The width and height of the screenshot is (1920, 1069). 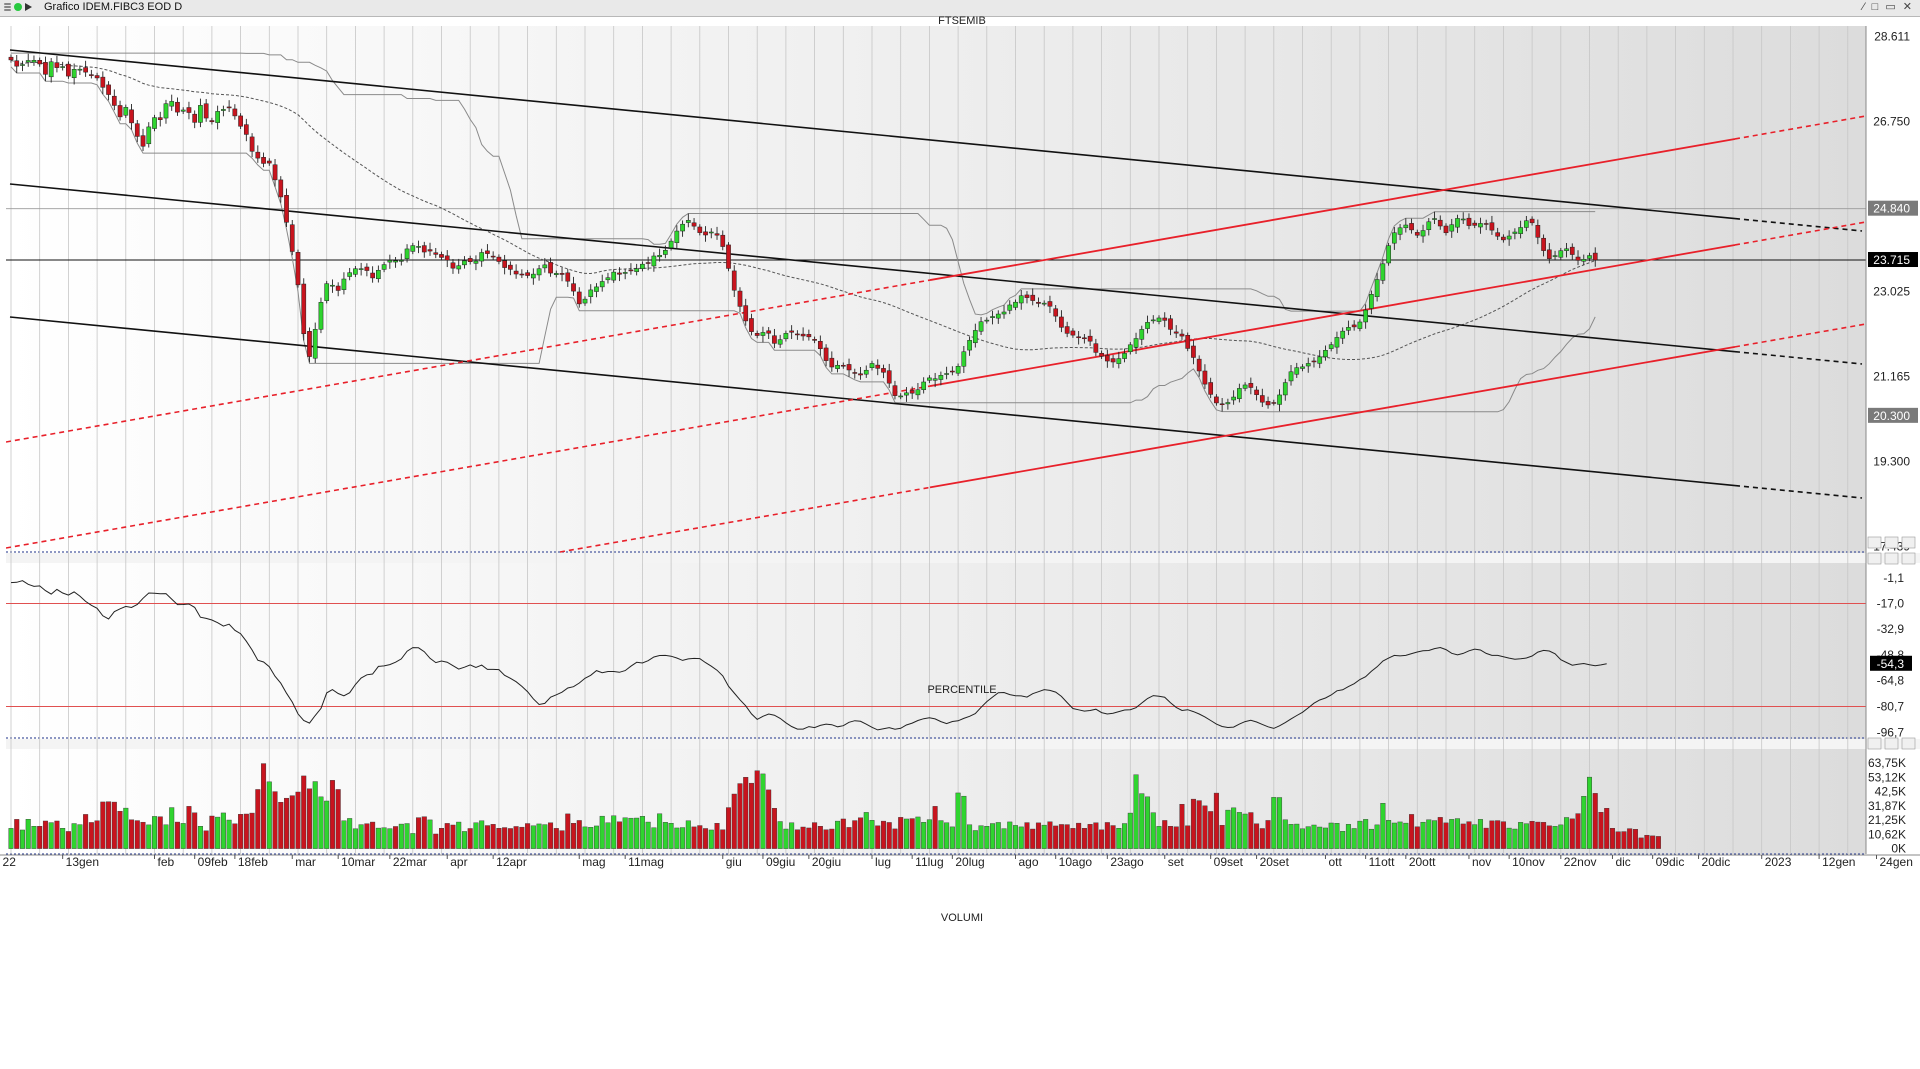 What do you see at coordinates (1229, 862) in the screenshot?
I see `x-axis-label: 09set` at bounding box center [1229, 862].